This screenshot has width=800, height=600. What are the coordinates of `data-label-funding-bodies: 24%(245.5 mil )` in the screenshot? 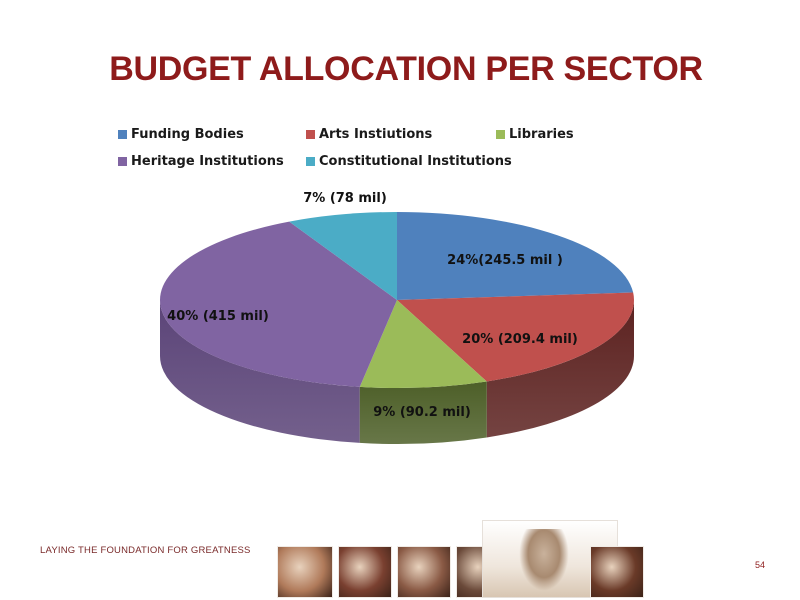 It's located at (505, 260).